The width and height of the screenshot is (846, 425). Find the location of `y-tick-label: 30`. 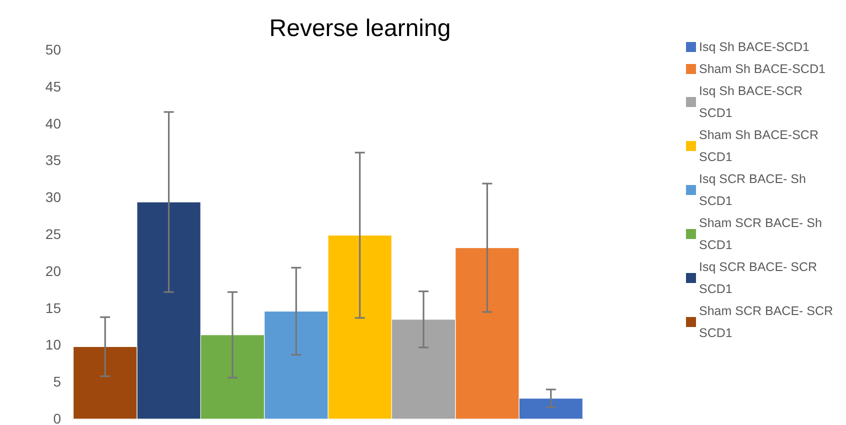

y-tick-label: 30 is located at coordinates (53, 197).